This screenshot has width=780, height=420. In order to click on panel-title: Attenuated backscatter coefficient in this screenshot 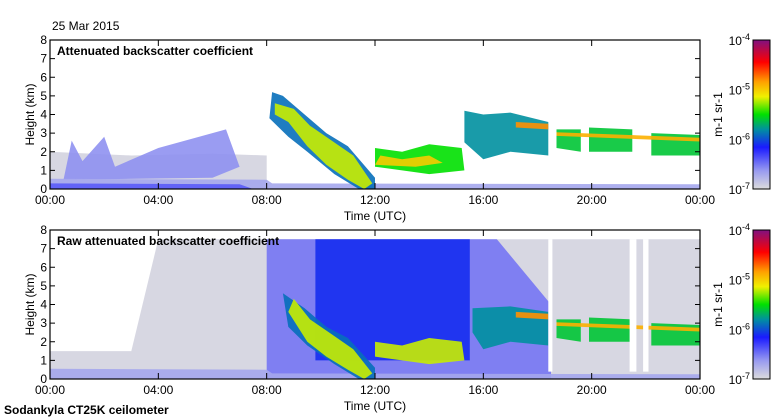, I will do `click(155, 51)`.